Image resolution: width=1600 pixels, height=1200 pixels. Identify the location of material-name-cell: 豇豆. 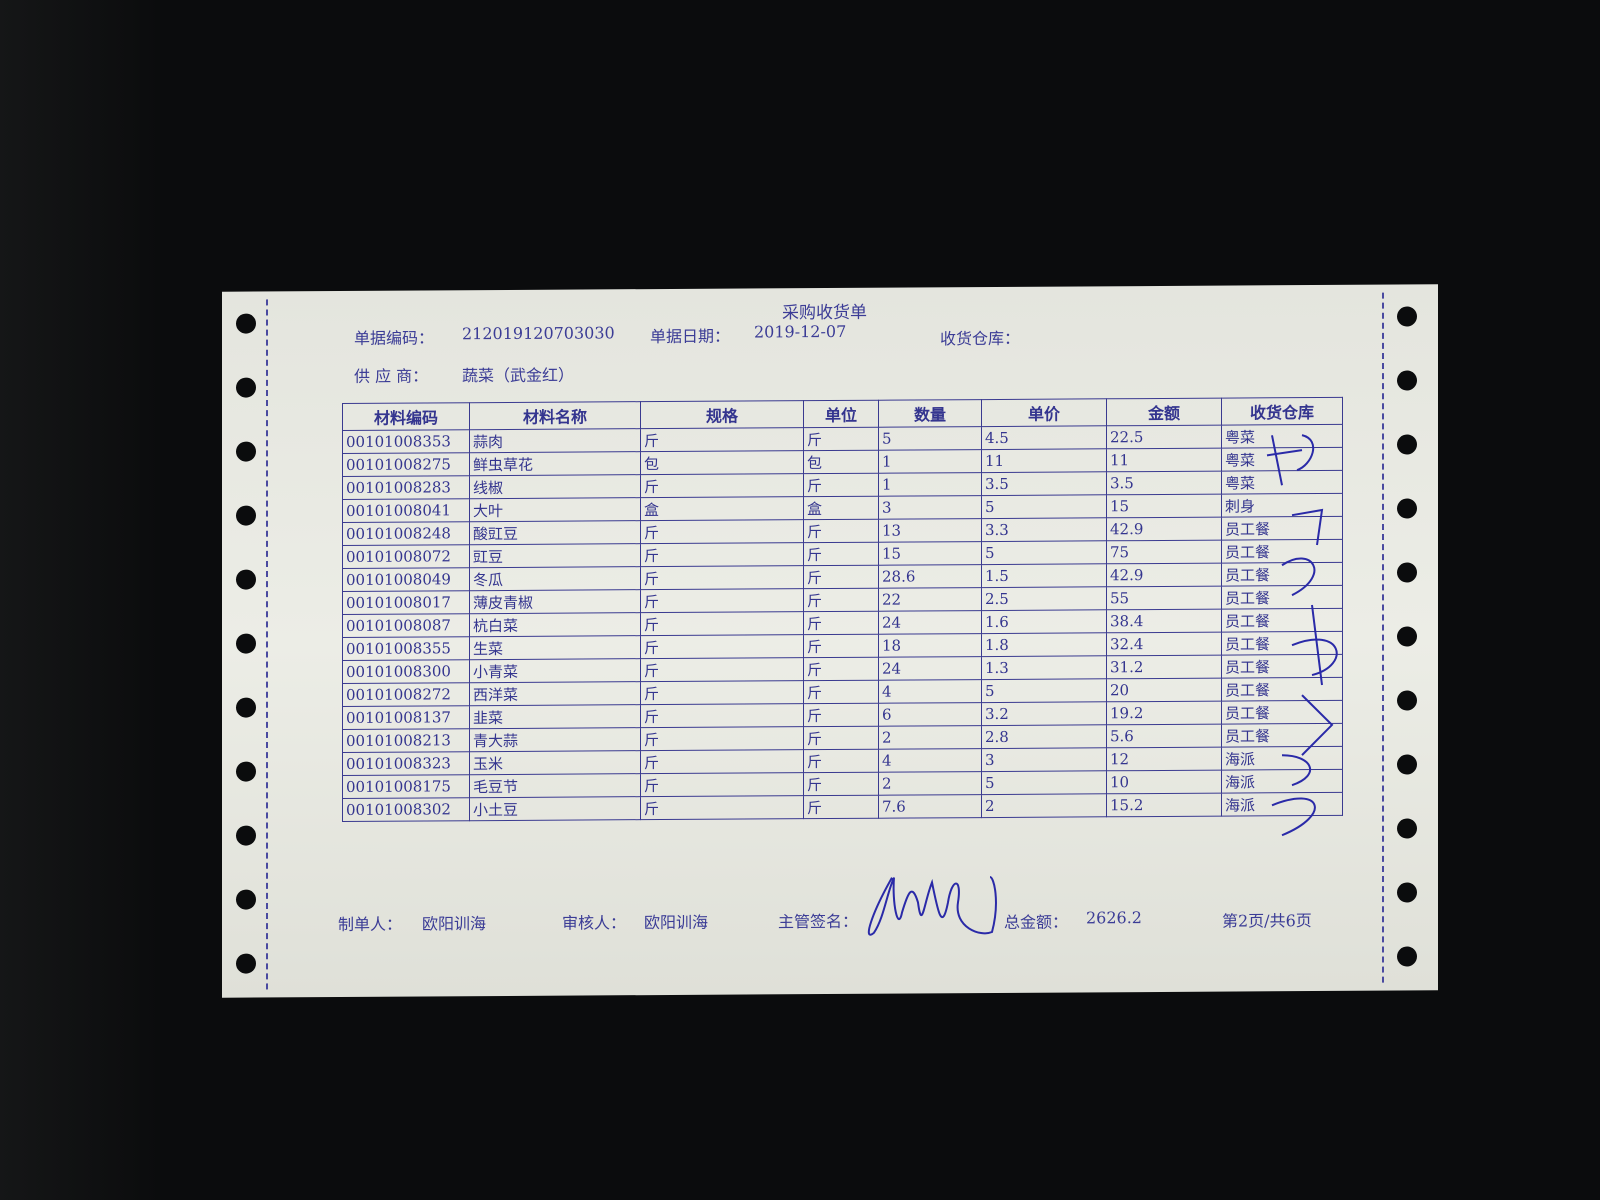
(555, 555).